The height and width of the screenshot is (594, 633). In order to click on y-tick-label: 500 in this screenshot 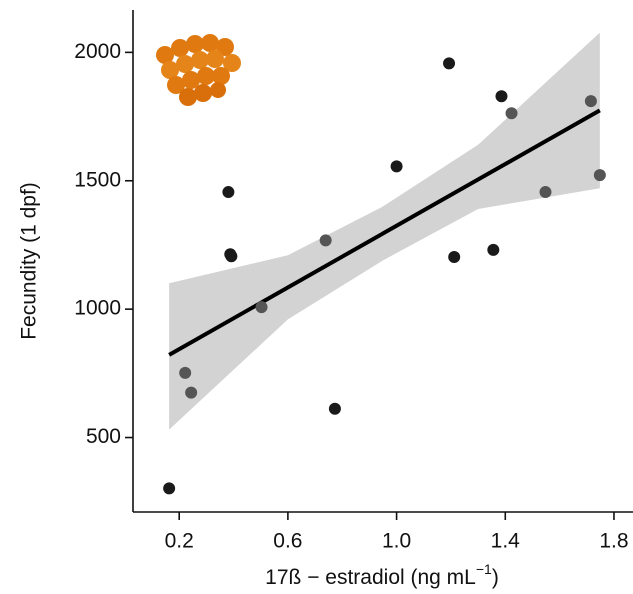, I will do `click(103, 436)`.